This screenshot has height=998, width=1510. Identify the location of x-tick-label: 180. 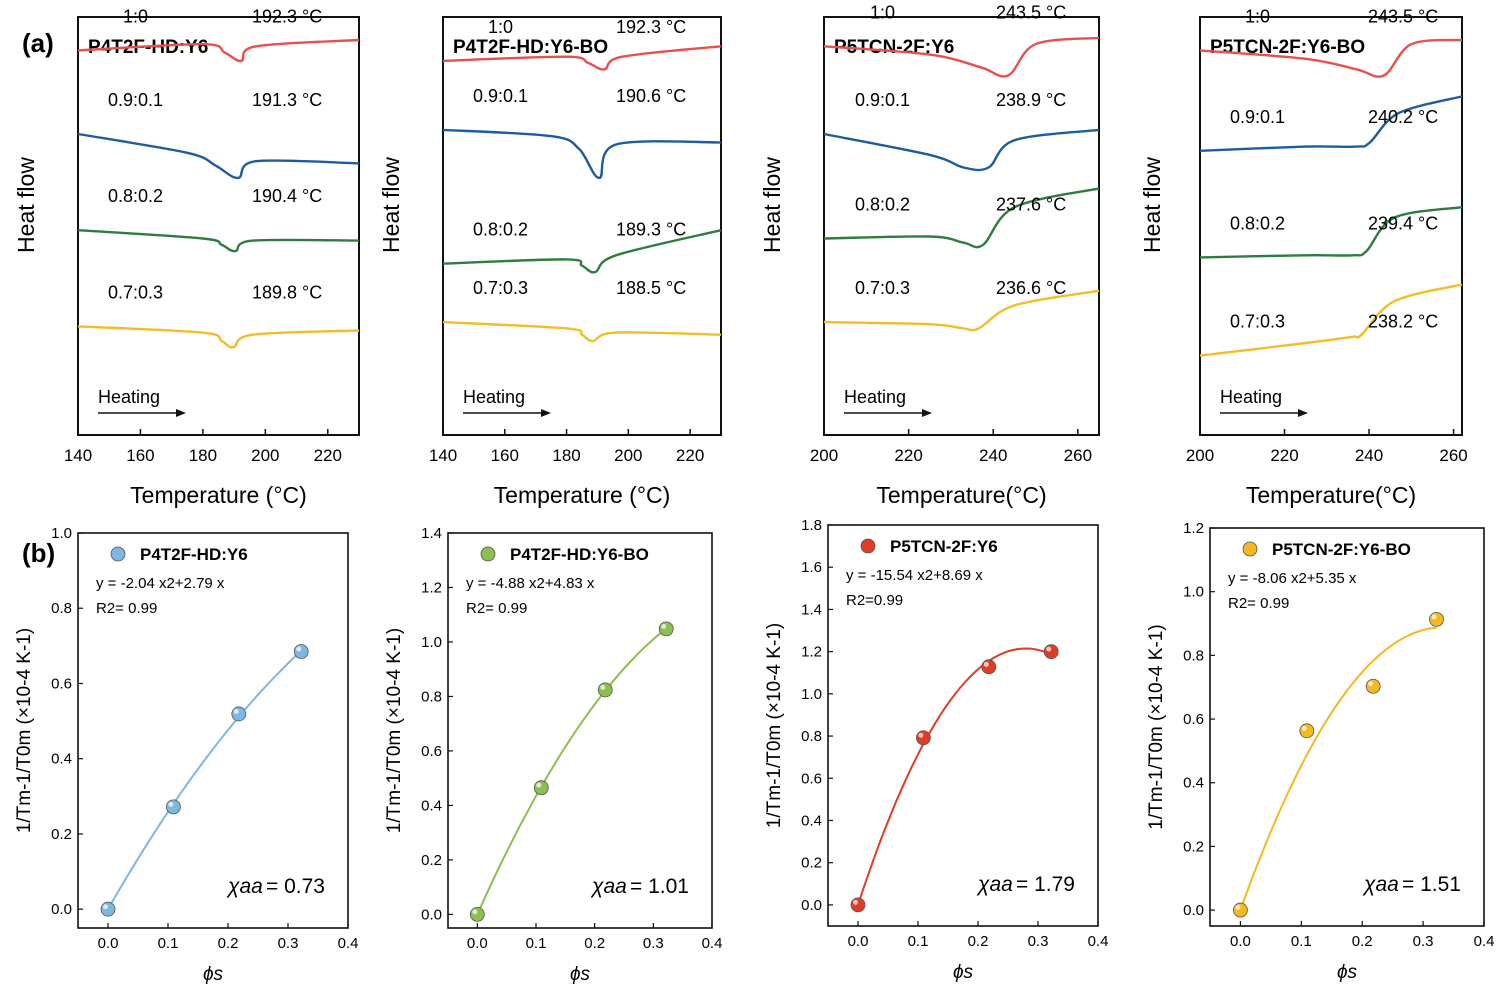
(203, 455).